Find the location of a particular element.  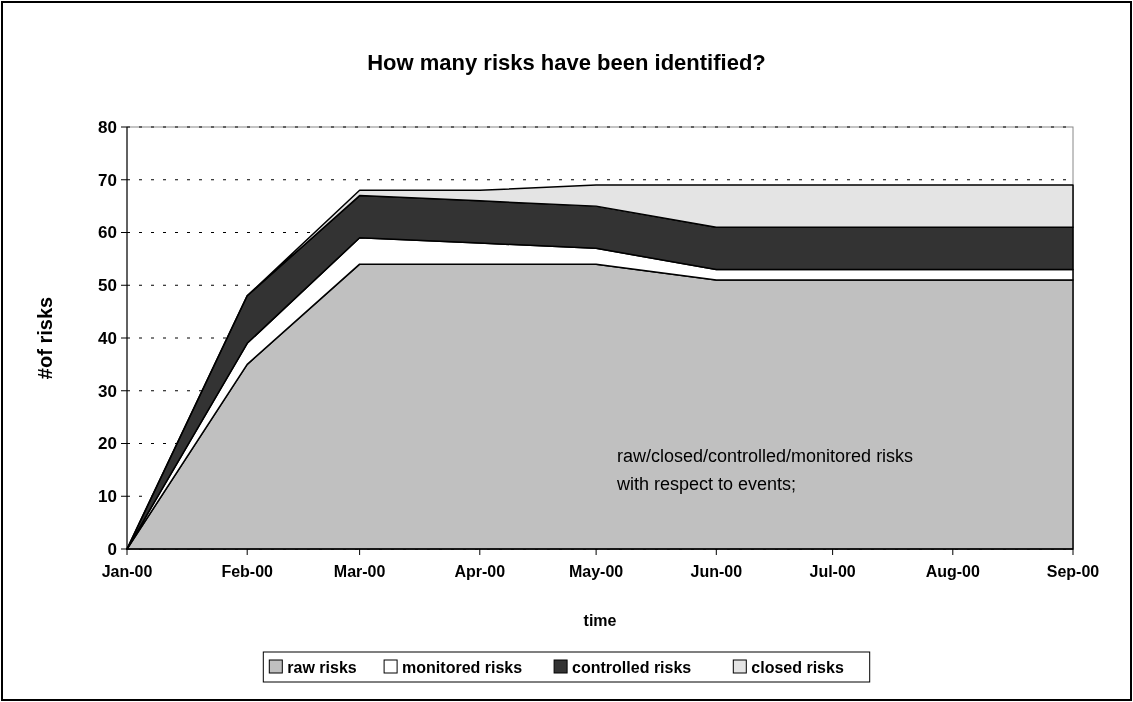

y-tick-label: 40 is located at coordinates (107, 338).